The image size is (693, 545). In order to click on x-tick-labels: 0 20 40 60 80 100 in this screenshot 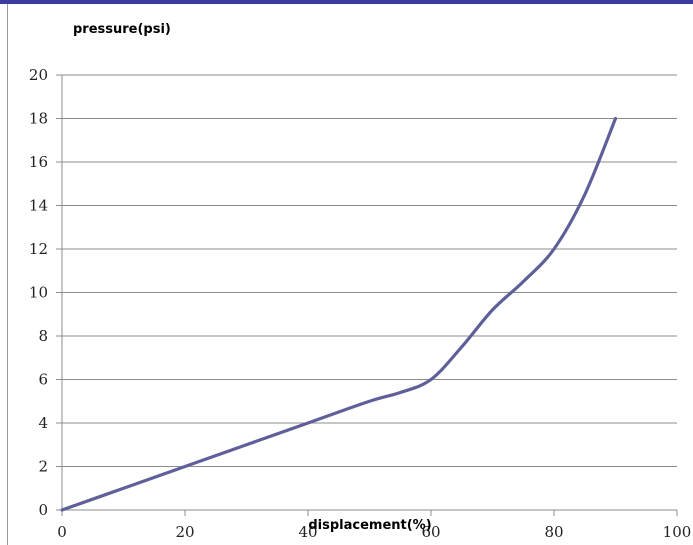, I will do `click(374, 525)`.